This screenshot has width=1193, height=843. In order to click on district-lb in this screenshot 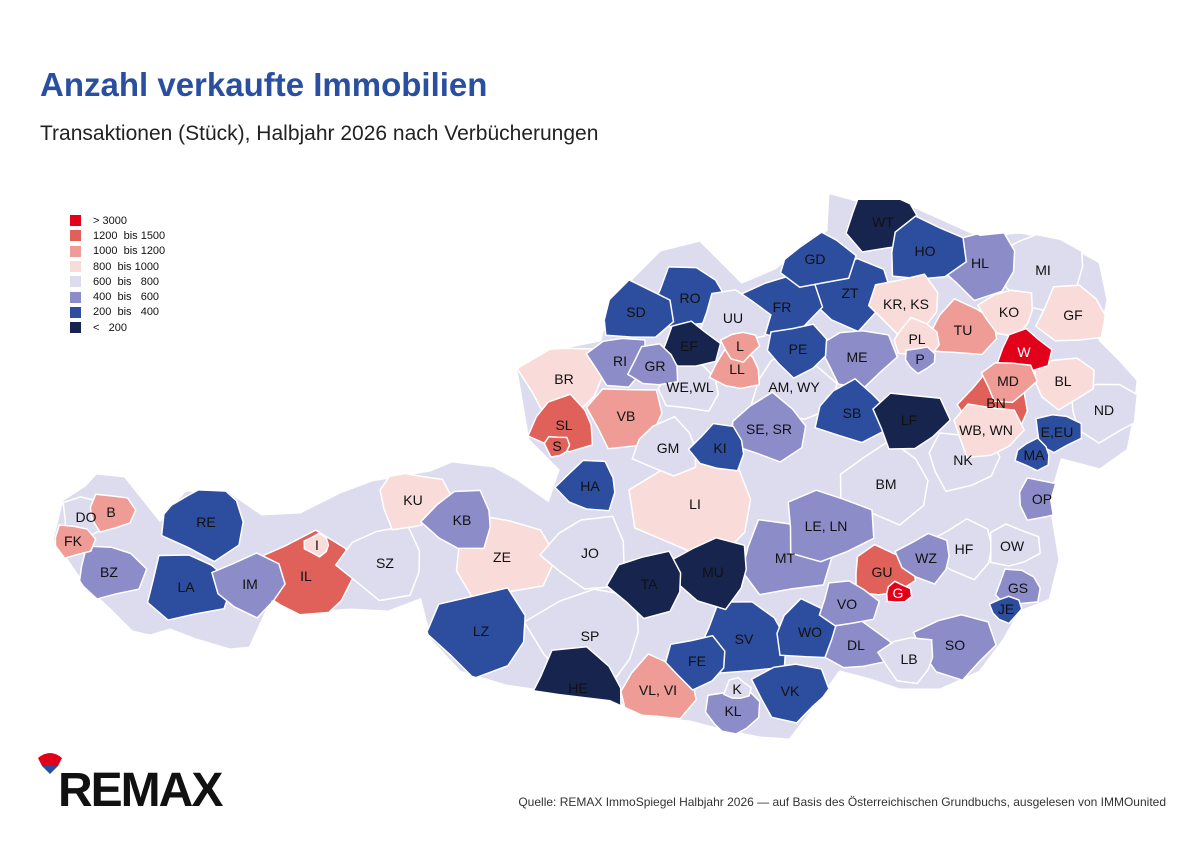, I will do `click(905, 660)`.